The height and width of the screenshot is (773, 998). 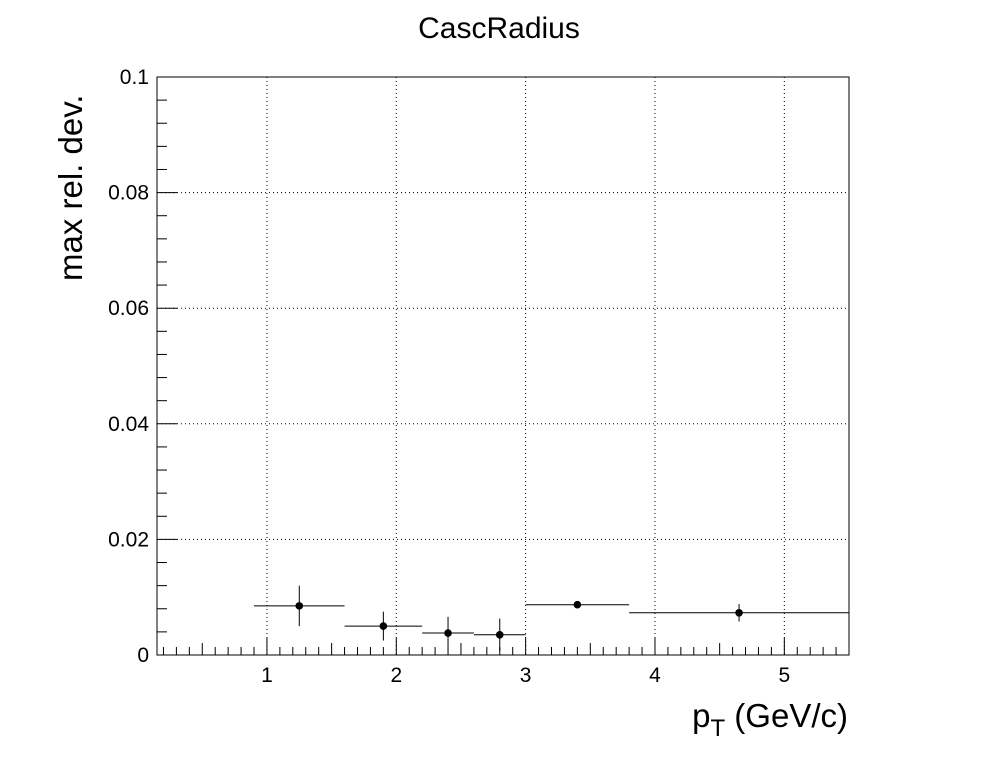 I want to click on x-tick-label: 4, so click(x=655, y=675).